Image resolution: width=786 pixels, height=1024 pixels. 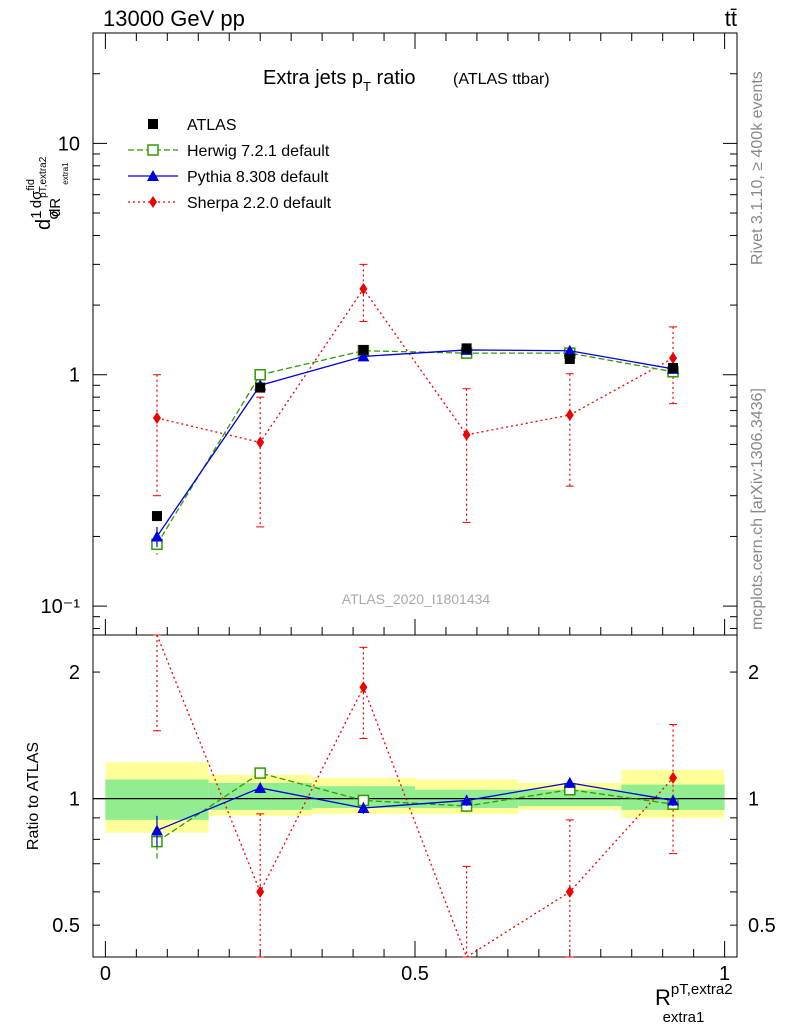 What do you see at coordinates (157, 799) in the screenshot?
I see `ratio-band-green` at bounding box center [157, 799].